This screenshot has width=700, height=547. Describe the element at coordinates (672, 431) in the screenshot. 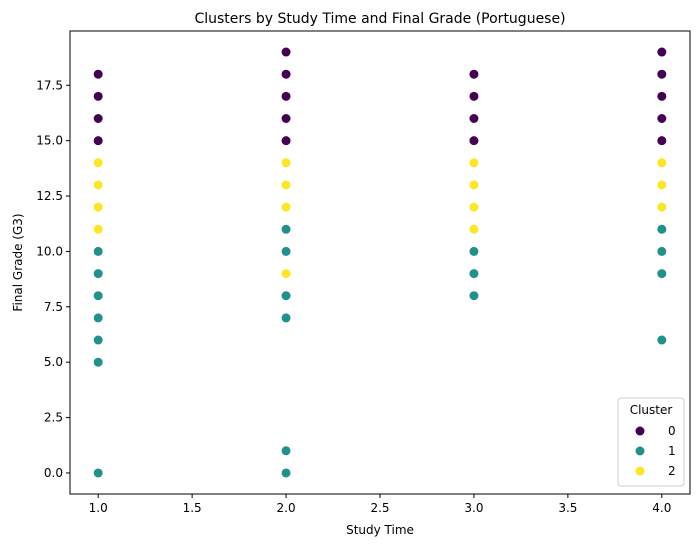

I see `legend-label-0: 0` at that location.